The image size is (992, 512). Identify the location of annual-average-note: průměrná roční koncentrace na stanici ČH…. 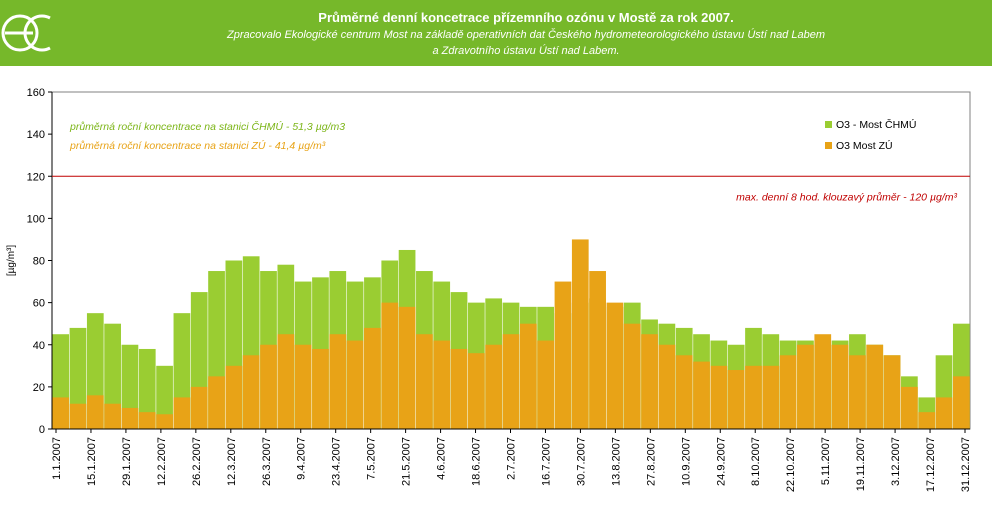
(207, 126).